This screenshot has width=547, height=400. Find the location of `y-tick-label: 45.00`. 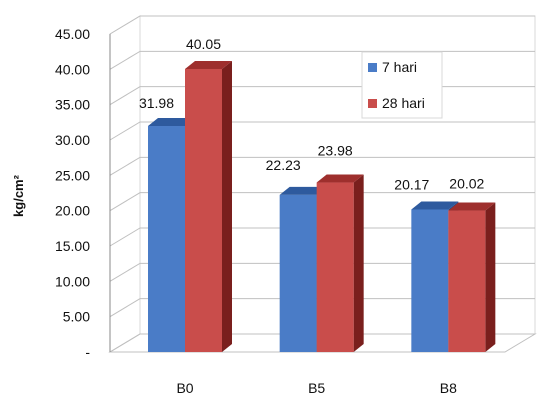

y-tick-label: 45.00 is located at coordinates (72, 34).